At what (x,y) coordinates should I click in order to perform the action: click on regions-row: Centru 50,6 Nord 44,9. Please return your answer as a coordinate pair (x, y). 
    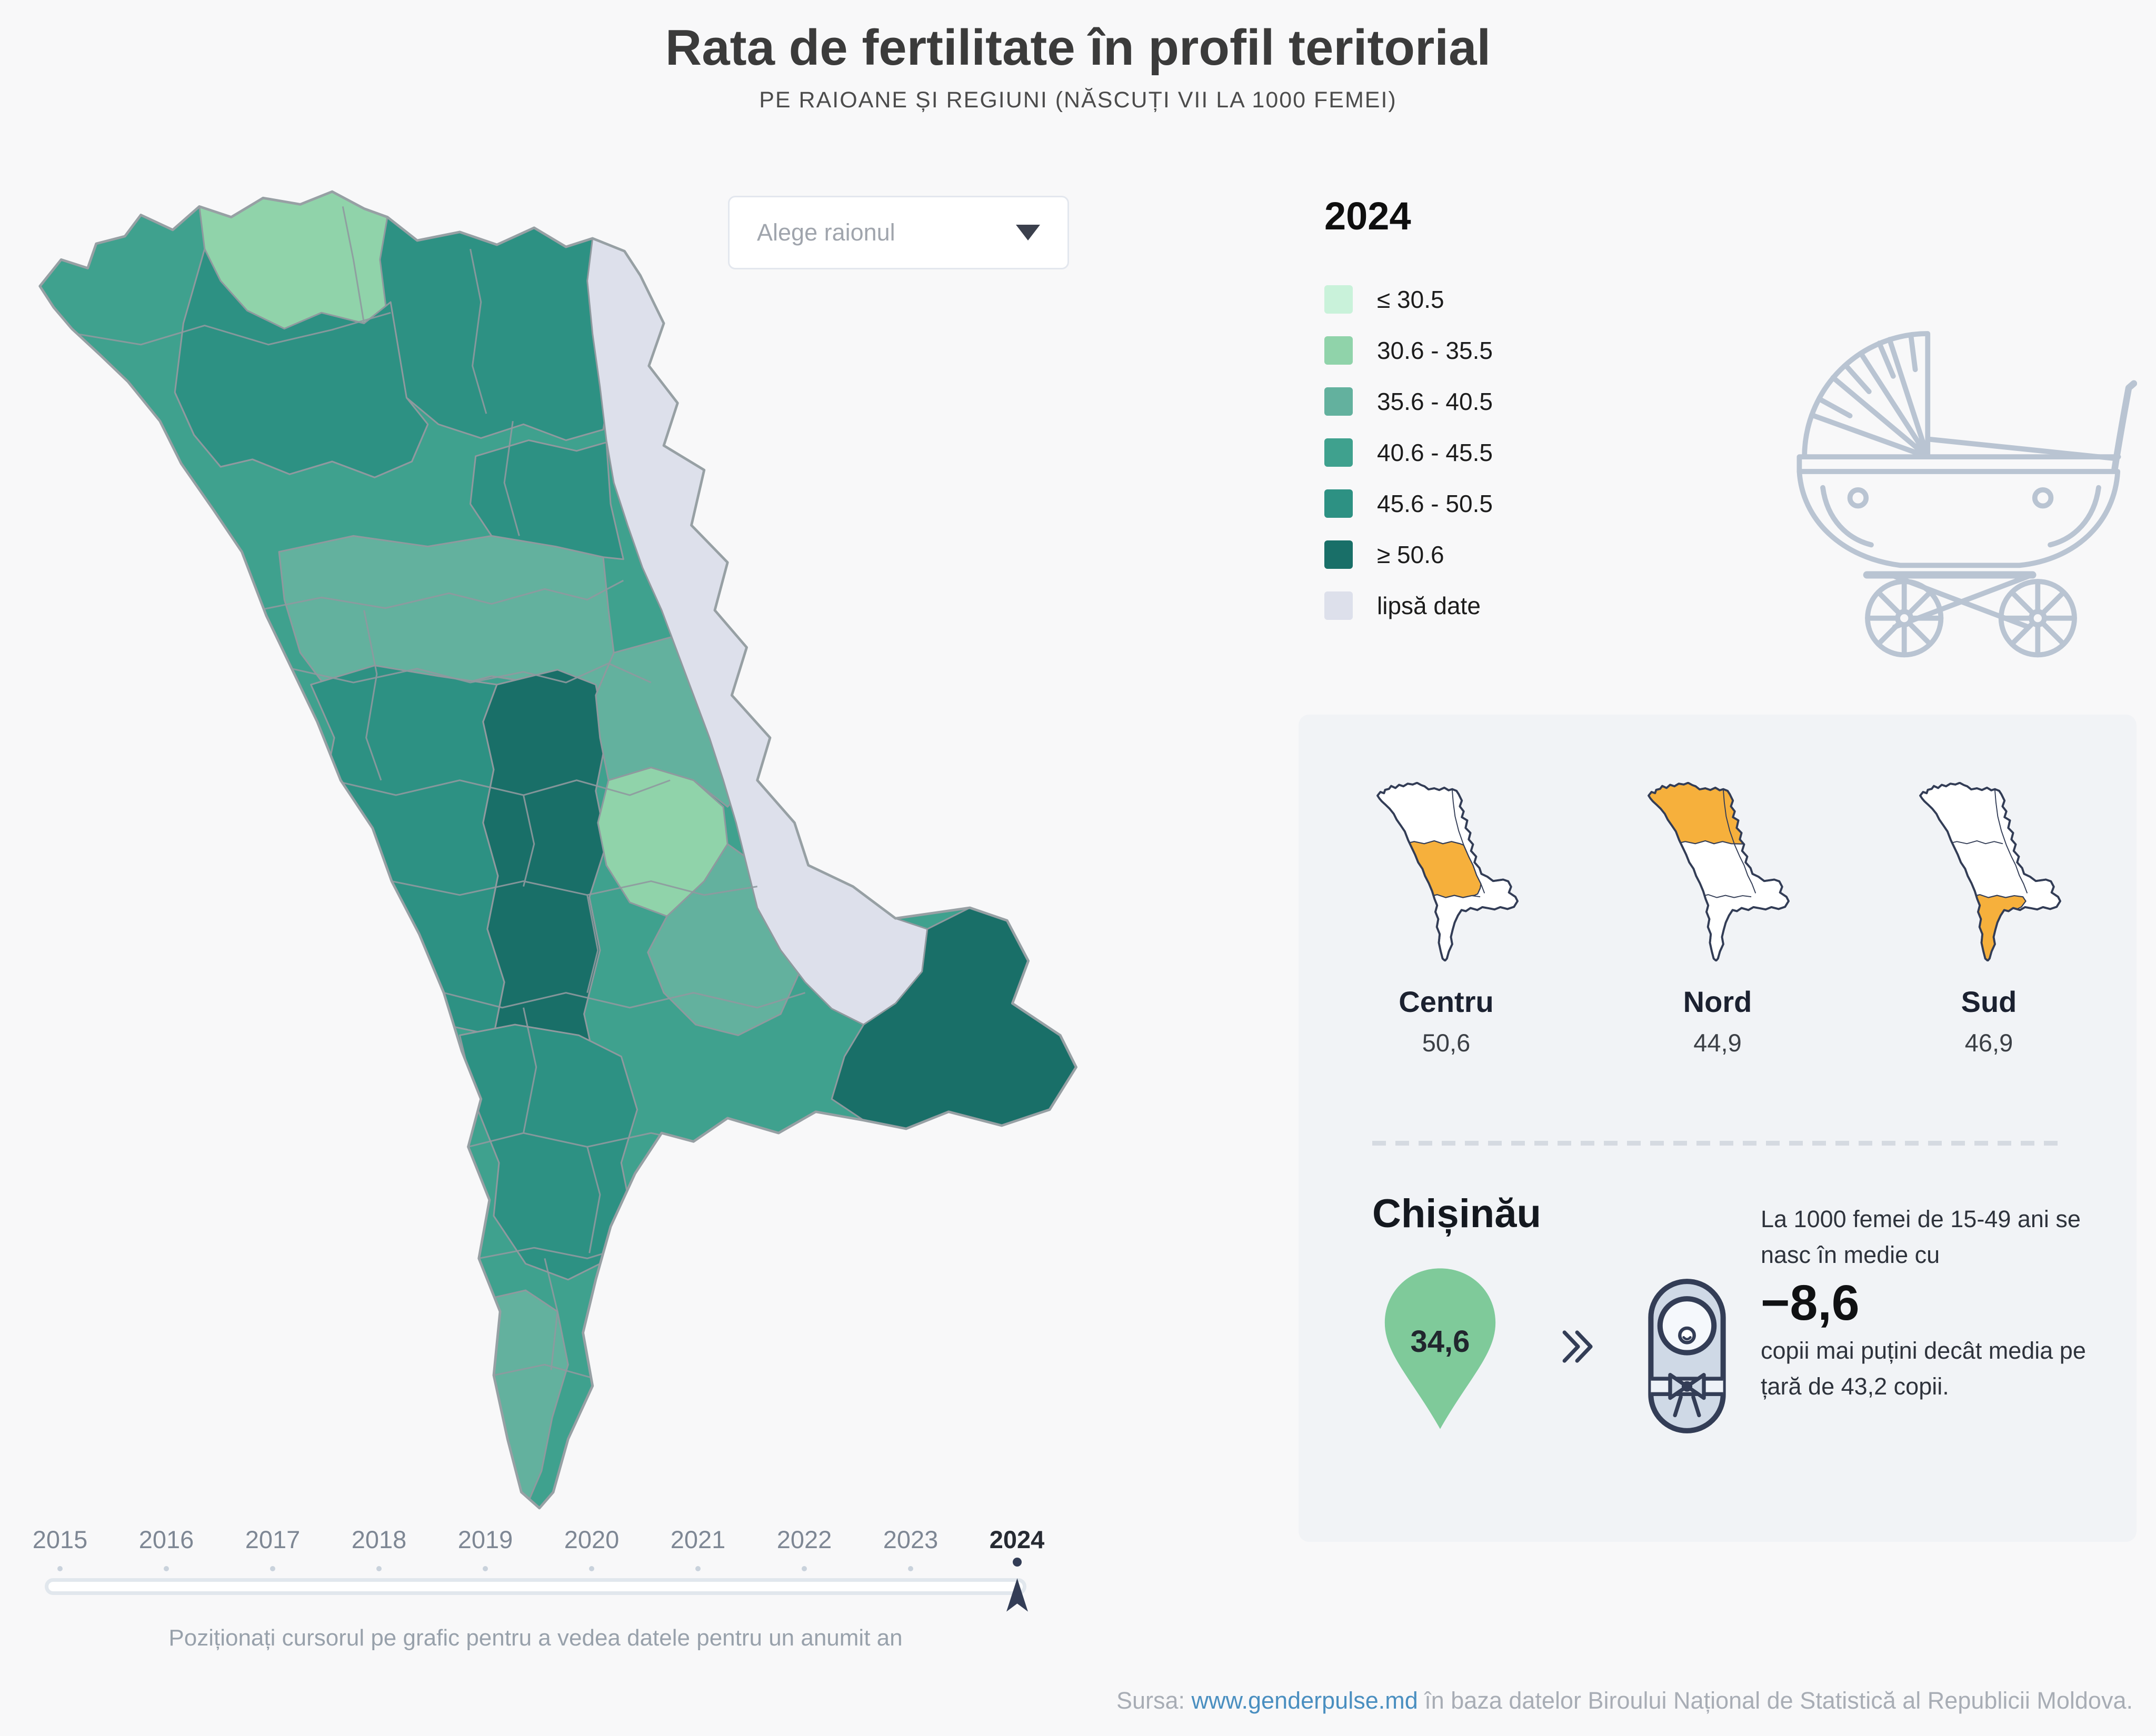
    Looking at the image, I should click on (1718, 919).